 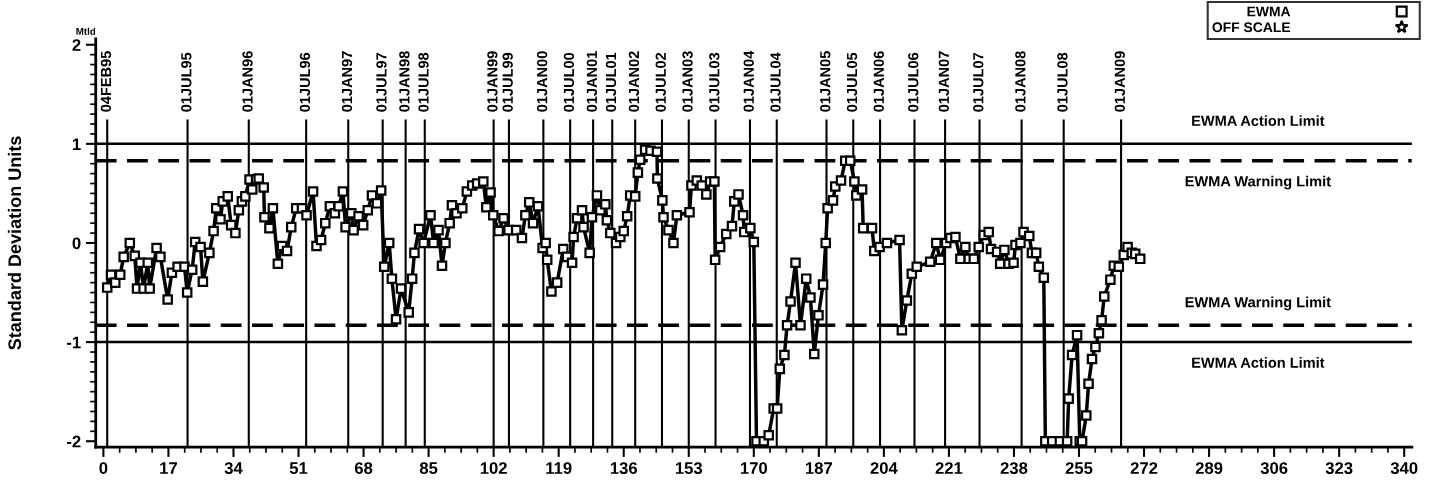 I want to click on ref-line-label: 01JUL03, so click(x=714, y=82).